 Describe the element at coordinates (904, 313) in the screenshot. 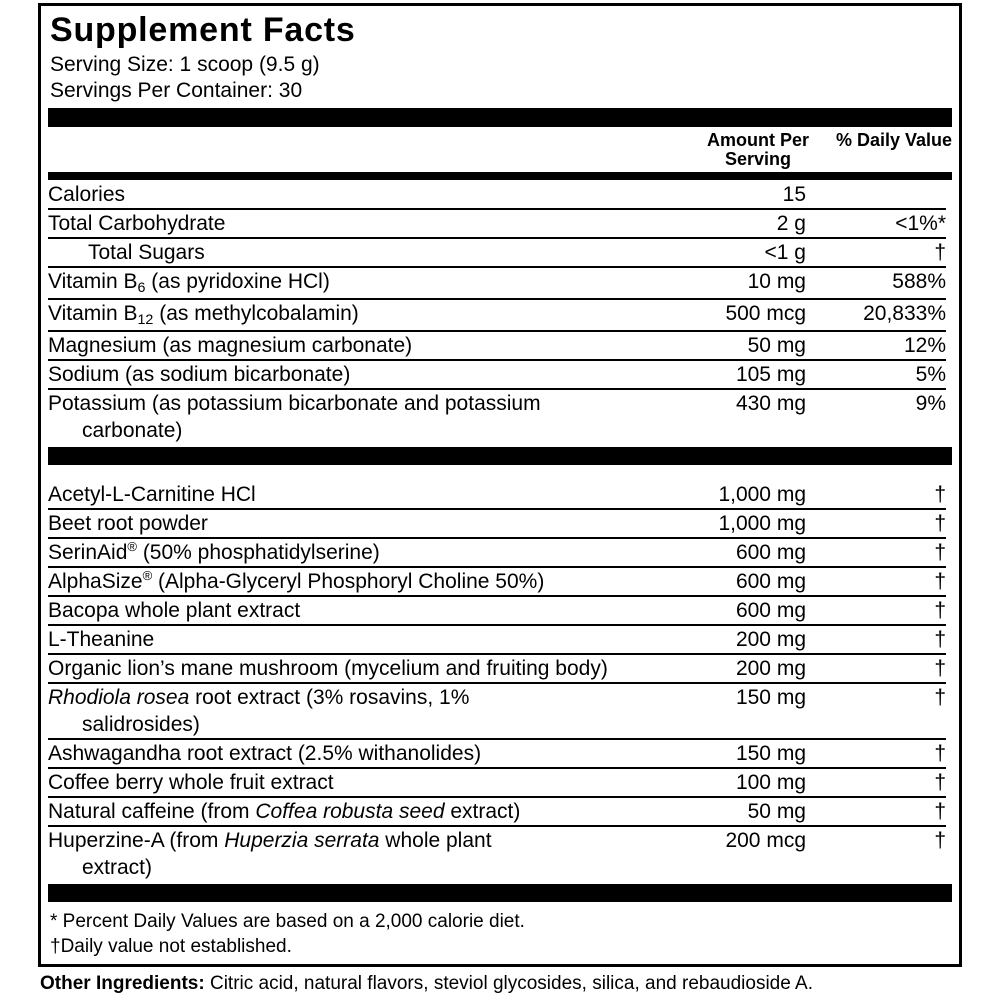

I see `ingredient-daily-value: 20,833%` at that location.